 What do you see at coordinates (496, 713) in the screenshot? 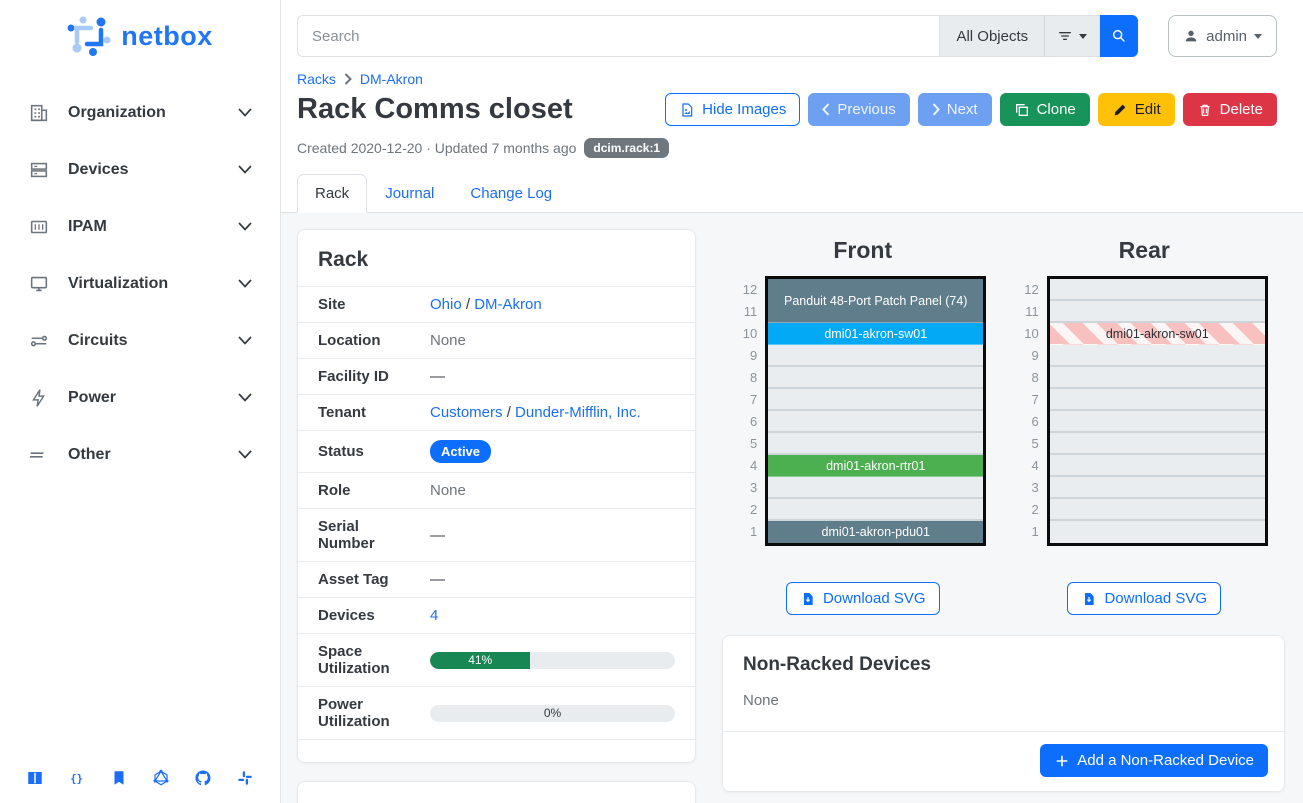
I see `attr-row-power-utilization: Power Utilization 0%` at bounding box center [496, 713].